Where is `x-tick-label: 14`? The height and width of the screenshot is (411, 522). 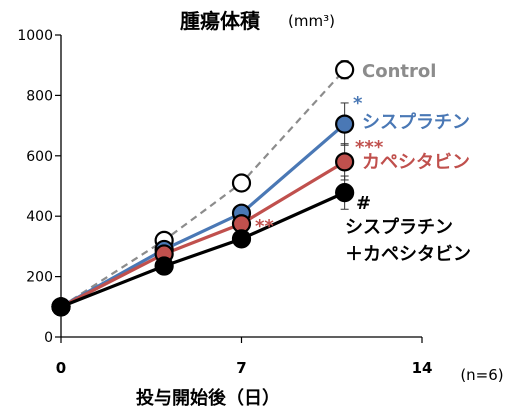
x-tick-label: 14 is located at coordinates (422, 368).